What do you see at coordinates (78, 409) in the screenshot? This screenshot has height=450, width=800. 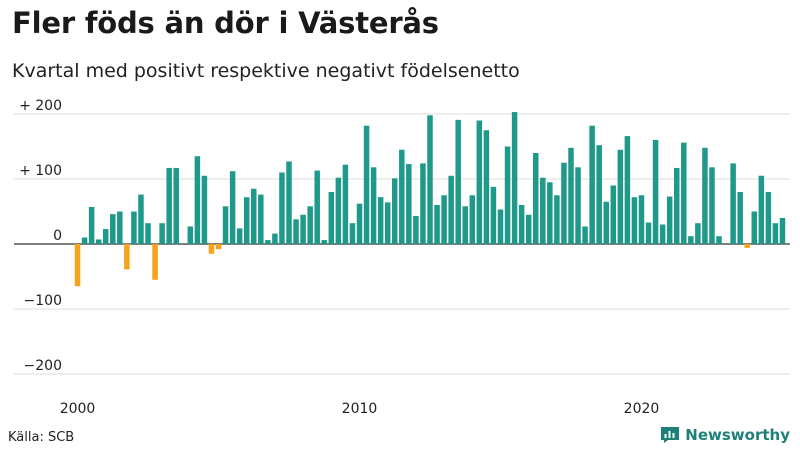 I see `x-tick-label: 2000` at bounding box center [78, 409].